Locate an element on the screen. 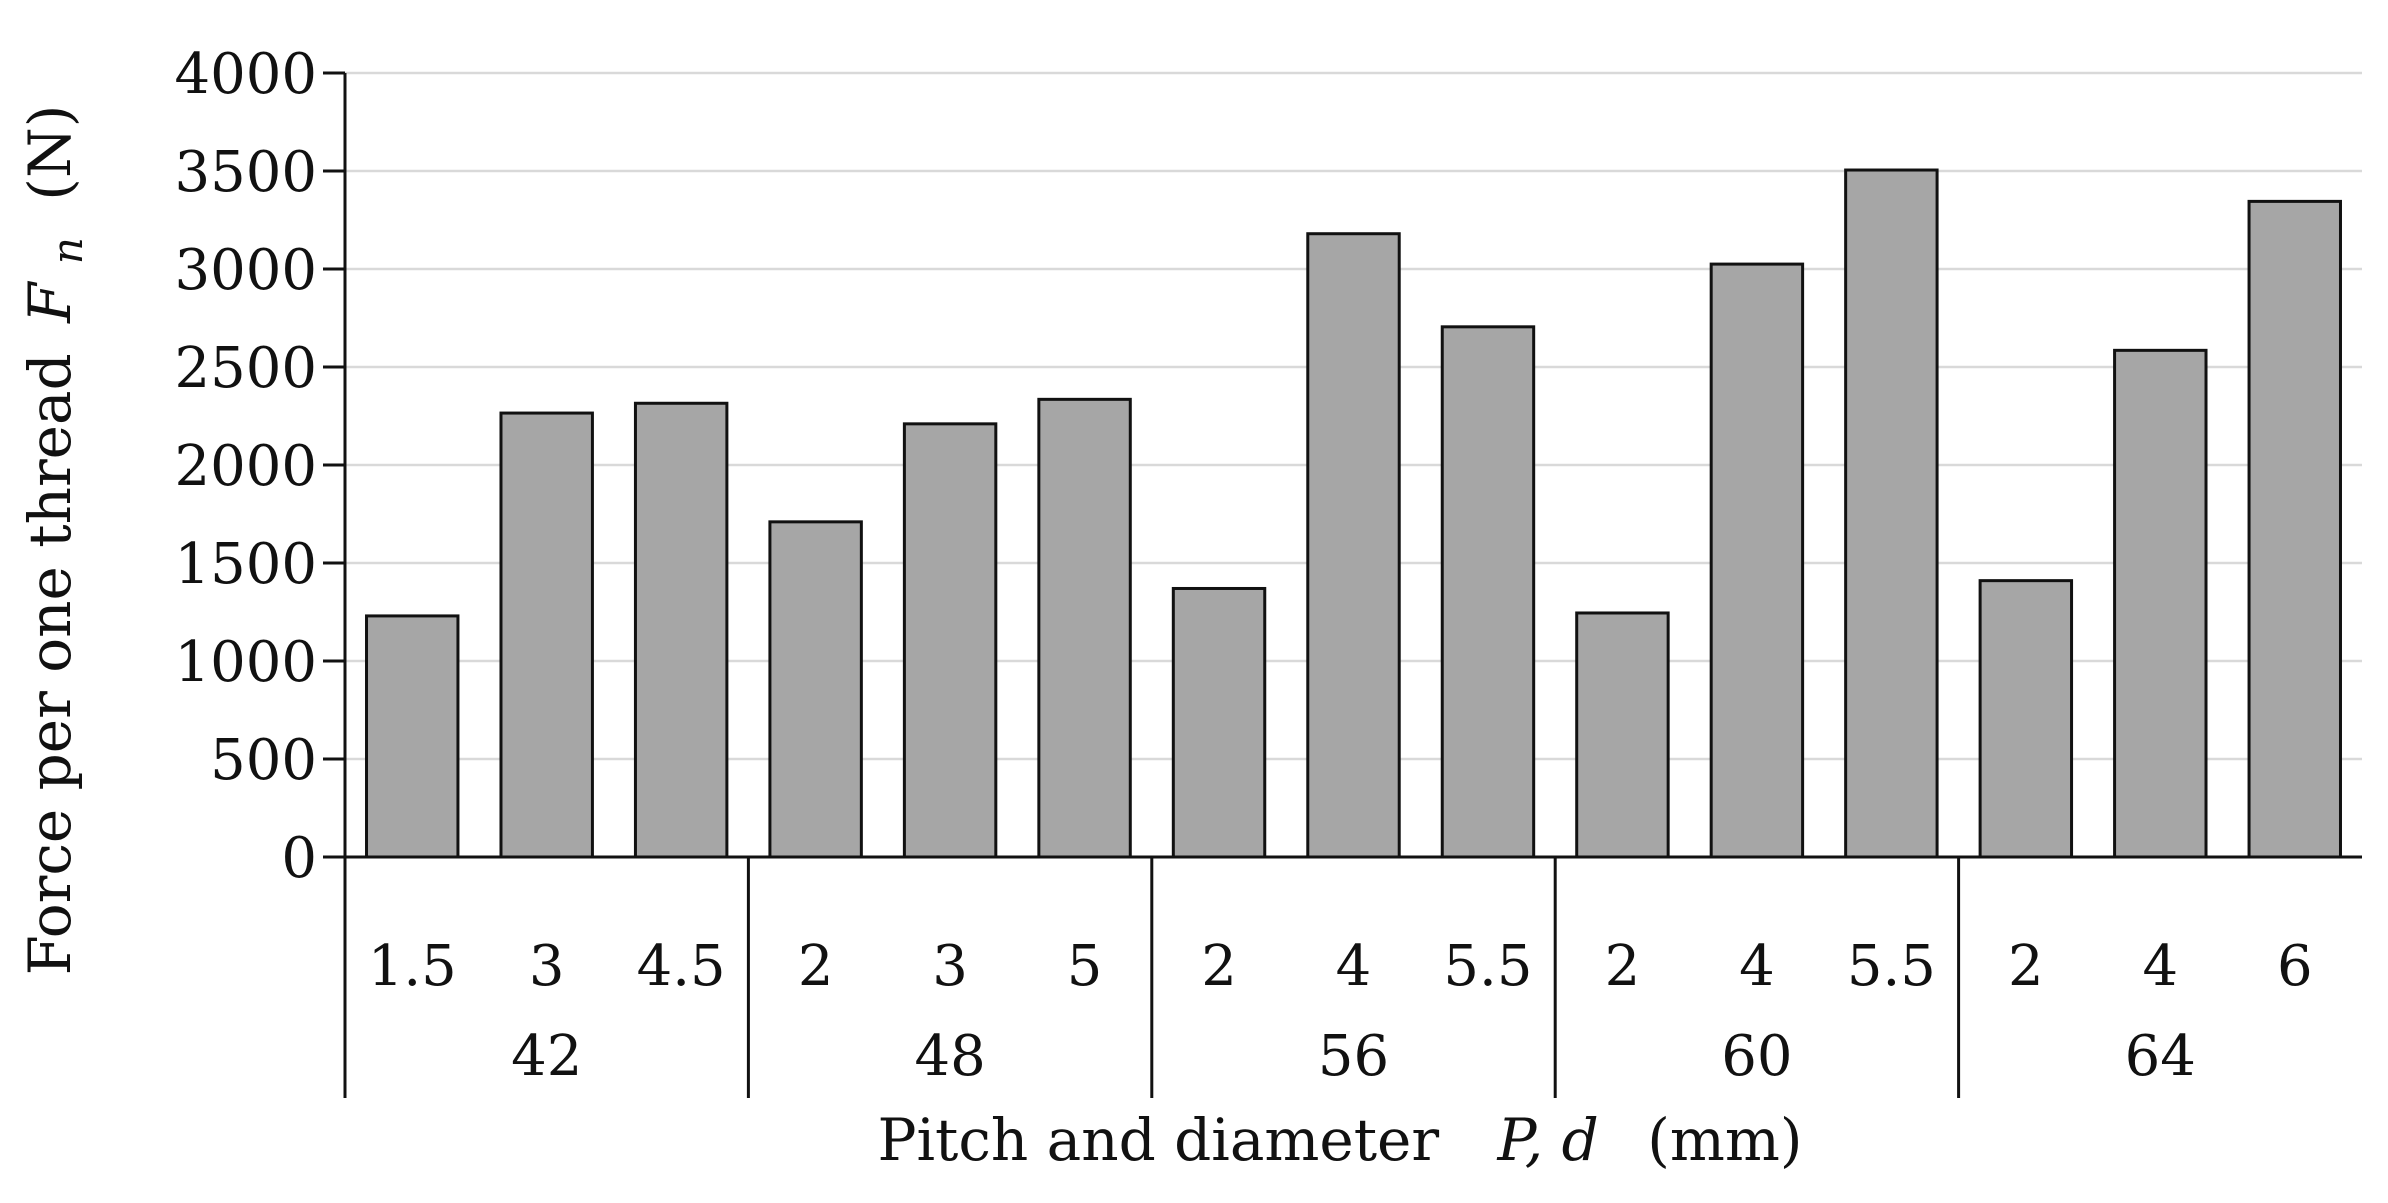 This screenshot has width=2388, height=1203. diameter-group-label: 42 is located at coordinates (546, 1056).